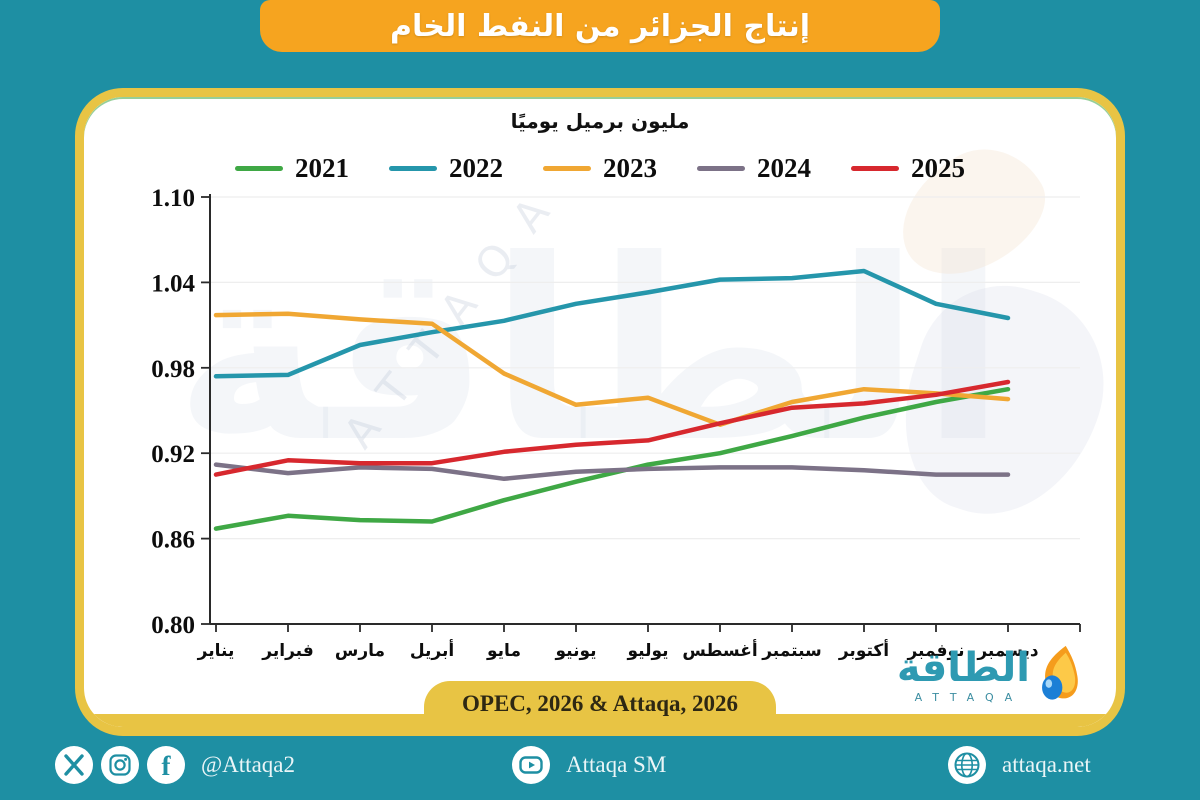  I want to click on youtube-icon, so click(531, 765).